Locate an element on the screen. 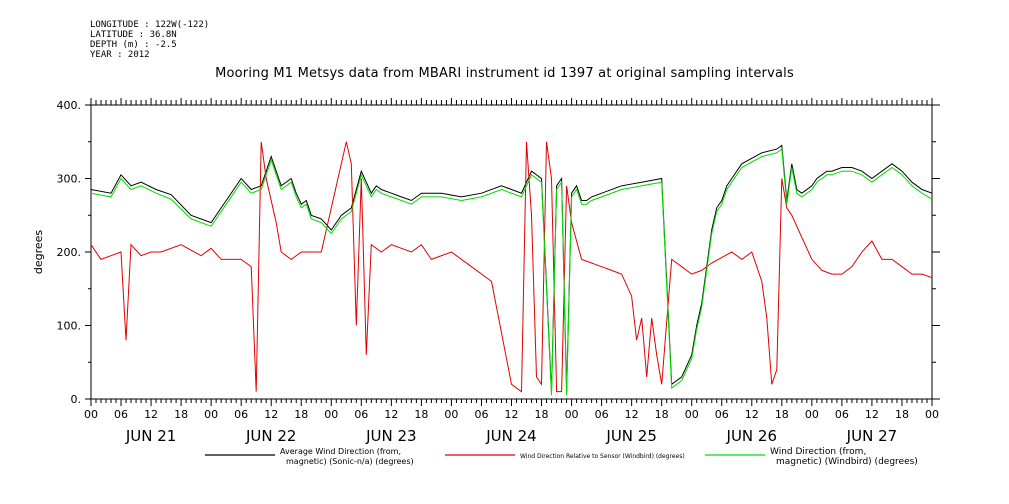  x-date-label: JUN 25 is located at coordinates (630, 436).